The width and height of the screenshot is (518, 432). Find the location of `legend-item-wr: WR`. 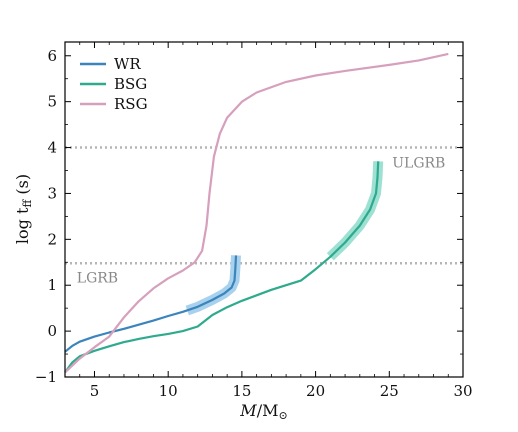

legend-item-wr: WR is located at coordinates (110, 64).